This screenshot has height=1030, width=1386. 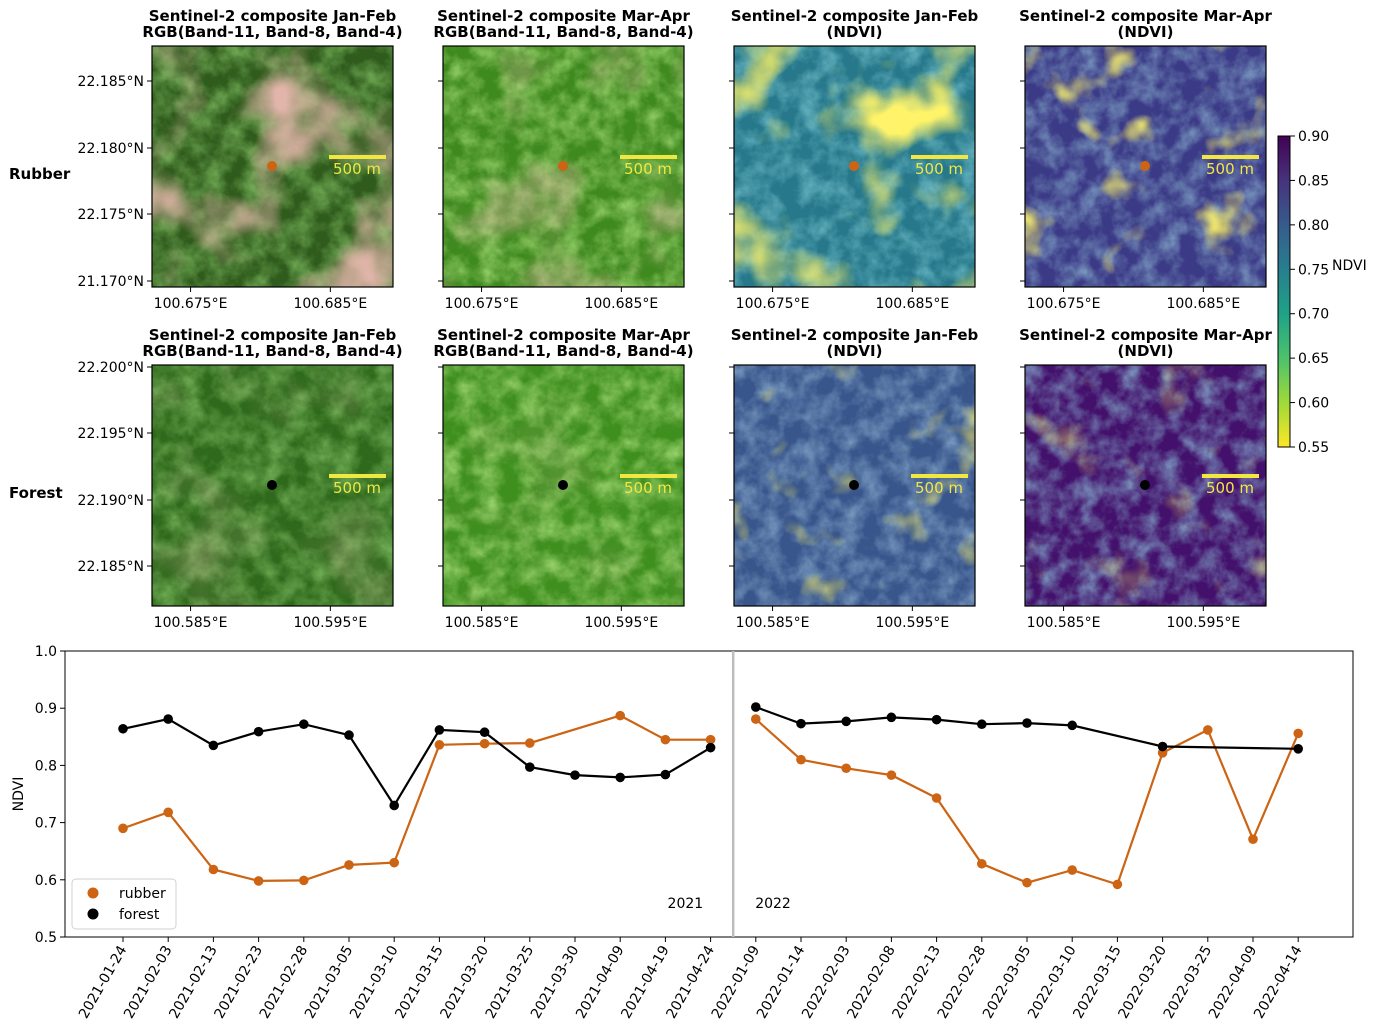 What do you see at coordinates (1313, 404) in the screenshot?
I see `colorbar-tick-label: 0.60` at bounding box center [1313, 404].